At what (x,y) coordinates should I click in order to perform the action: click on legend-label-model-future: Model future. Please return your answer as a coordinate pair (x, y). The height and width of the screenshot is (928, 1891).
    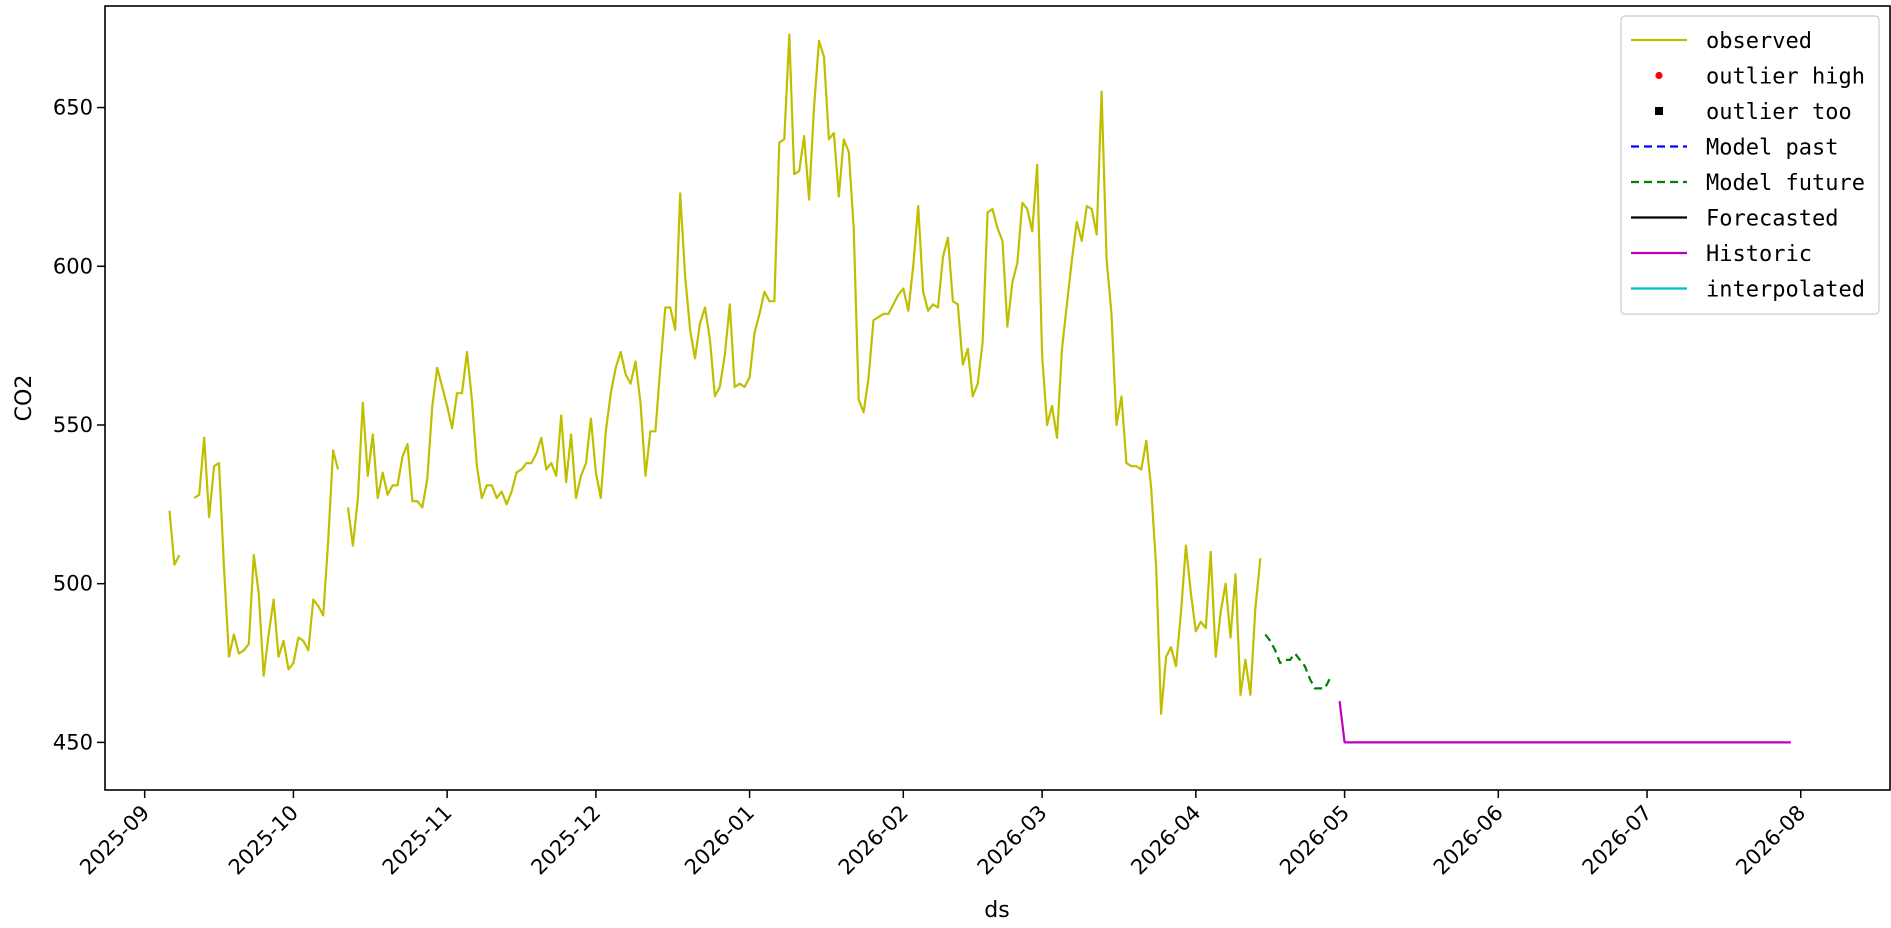
    Looking at the image, I should click on (1785, 183).